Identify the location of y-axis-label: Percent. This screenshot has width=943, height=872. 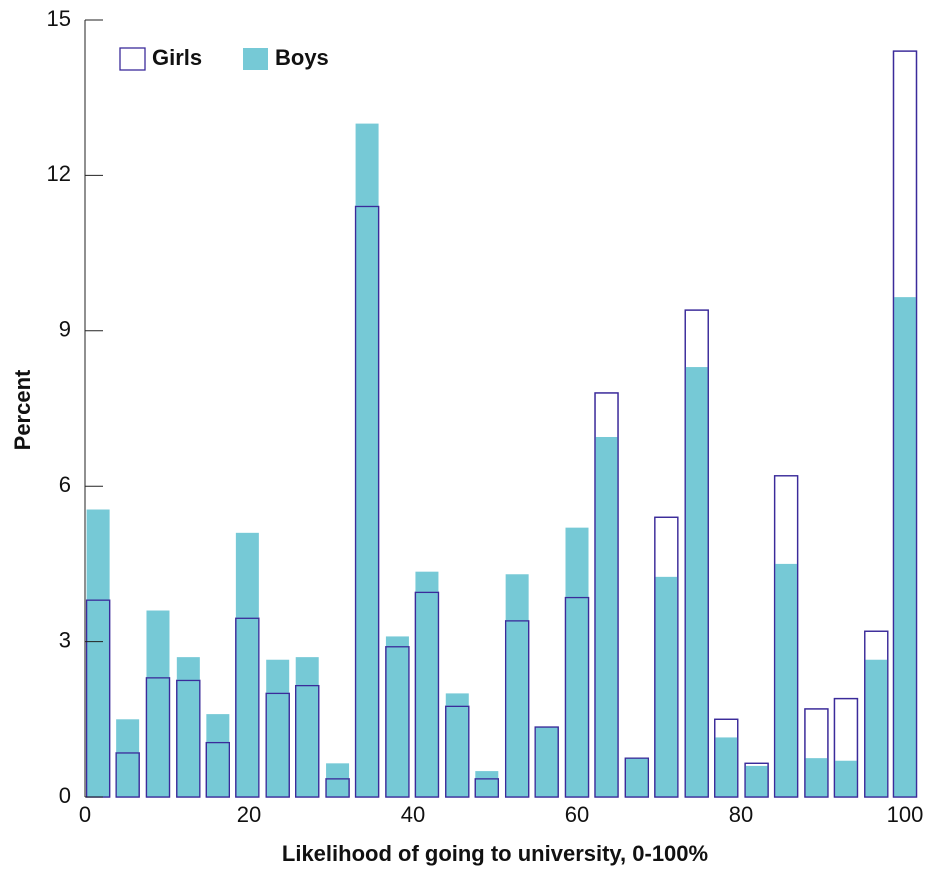
(22, 409).